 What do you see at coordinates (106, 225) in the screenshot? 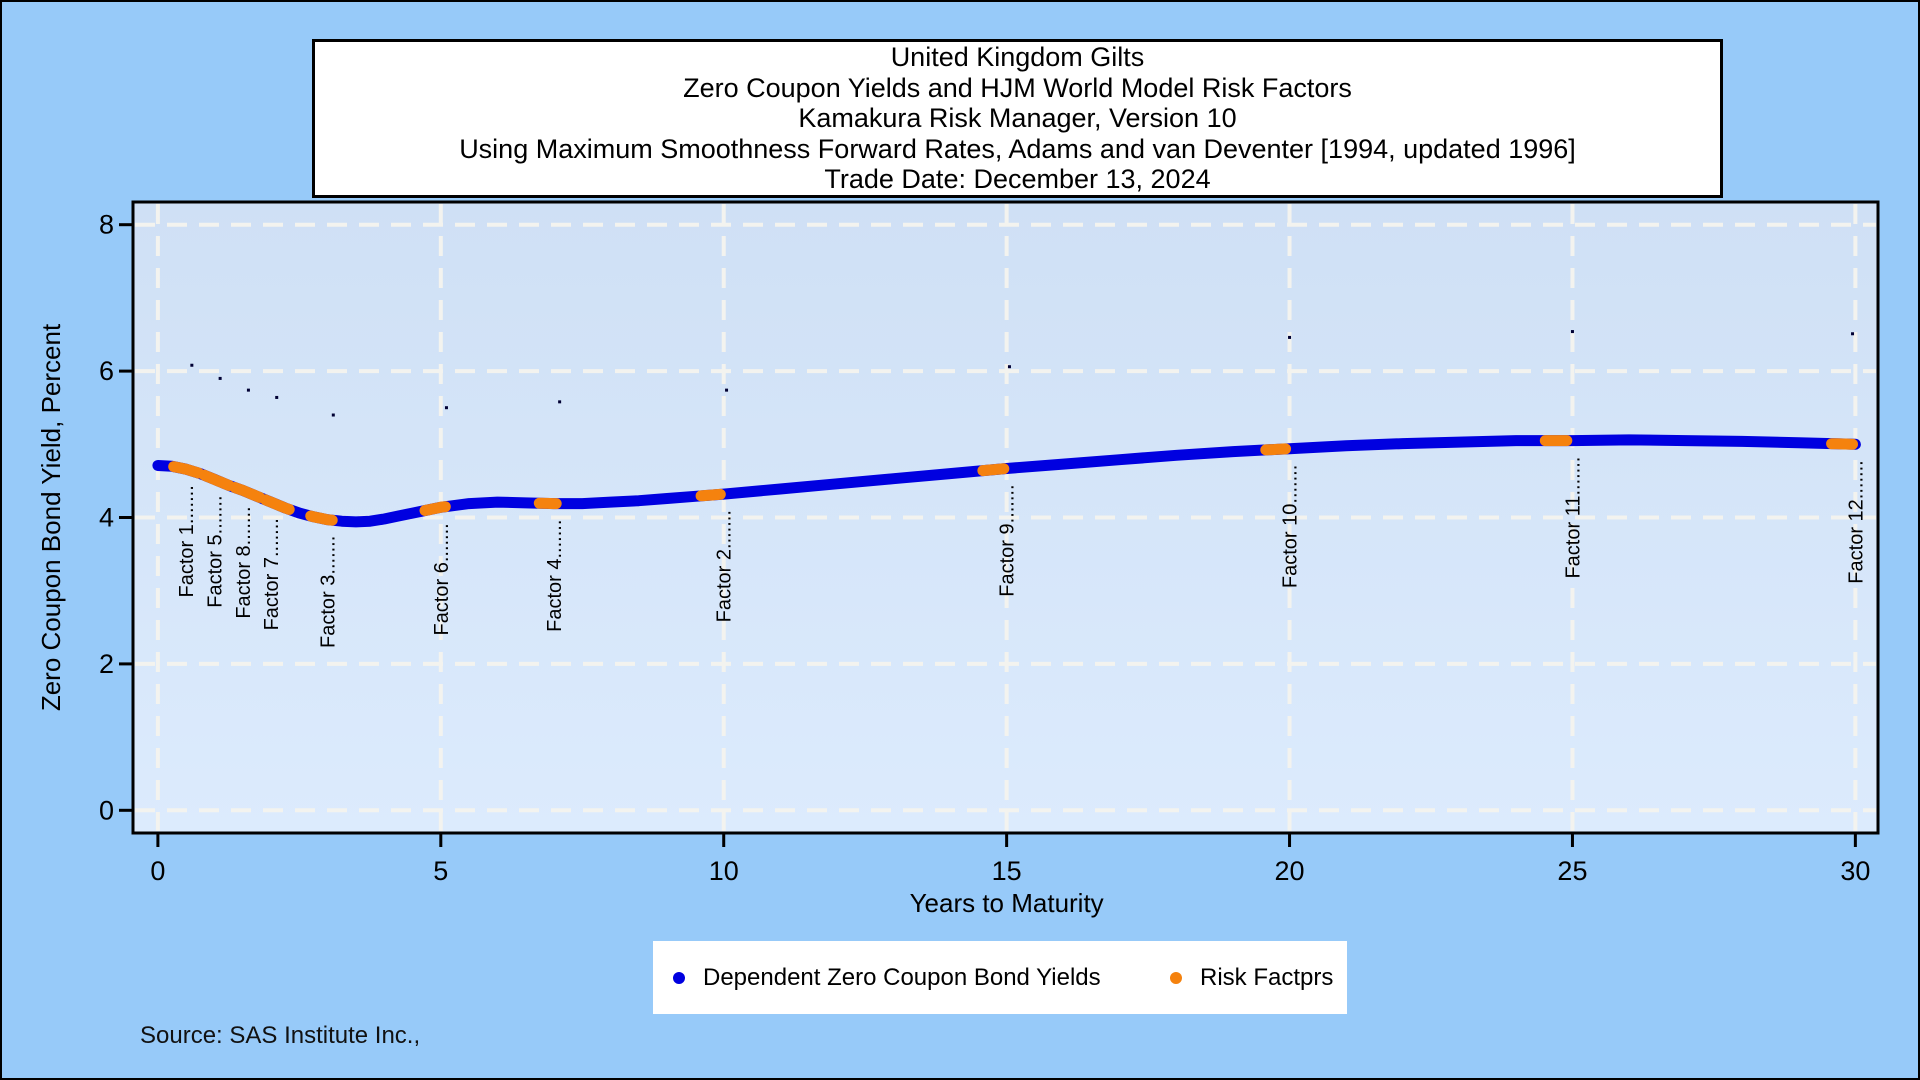
I see `y-tick-label: 8` at bounding box center [106, 225].